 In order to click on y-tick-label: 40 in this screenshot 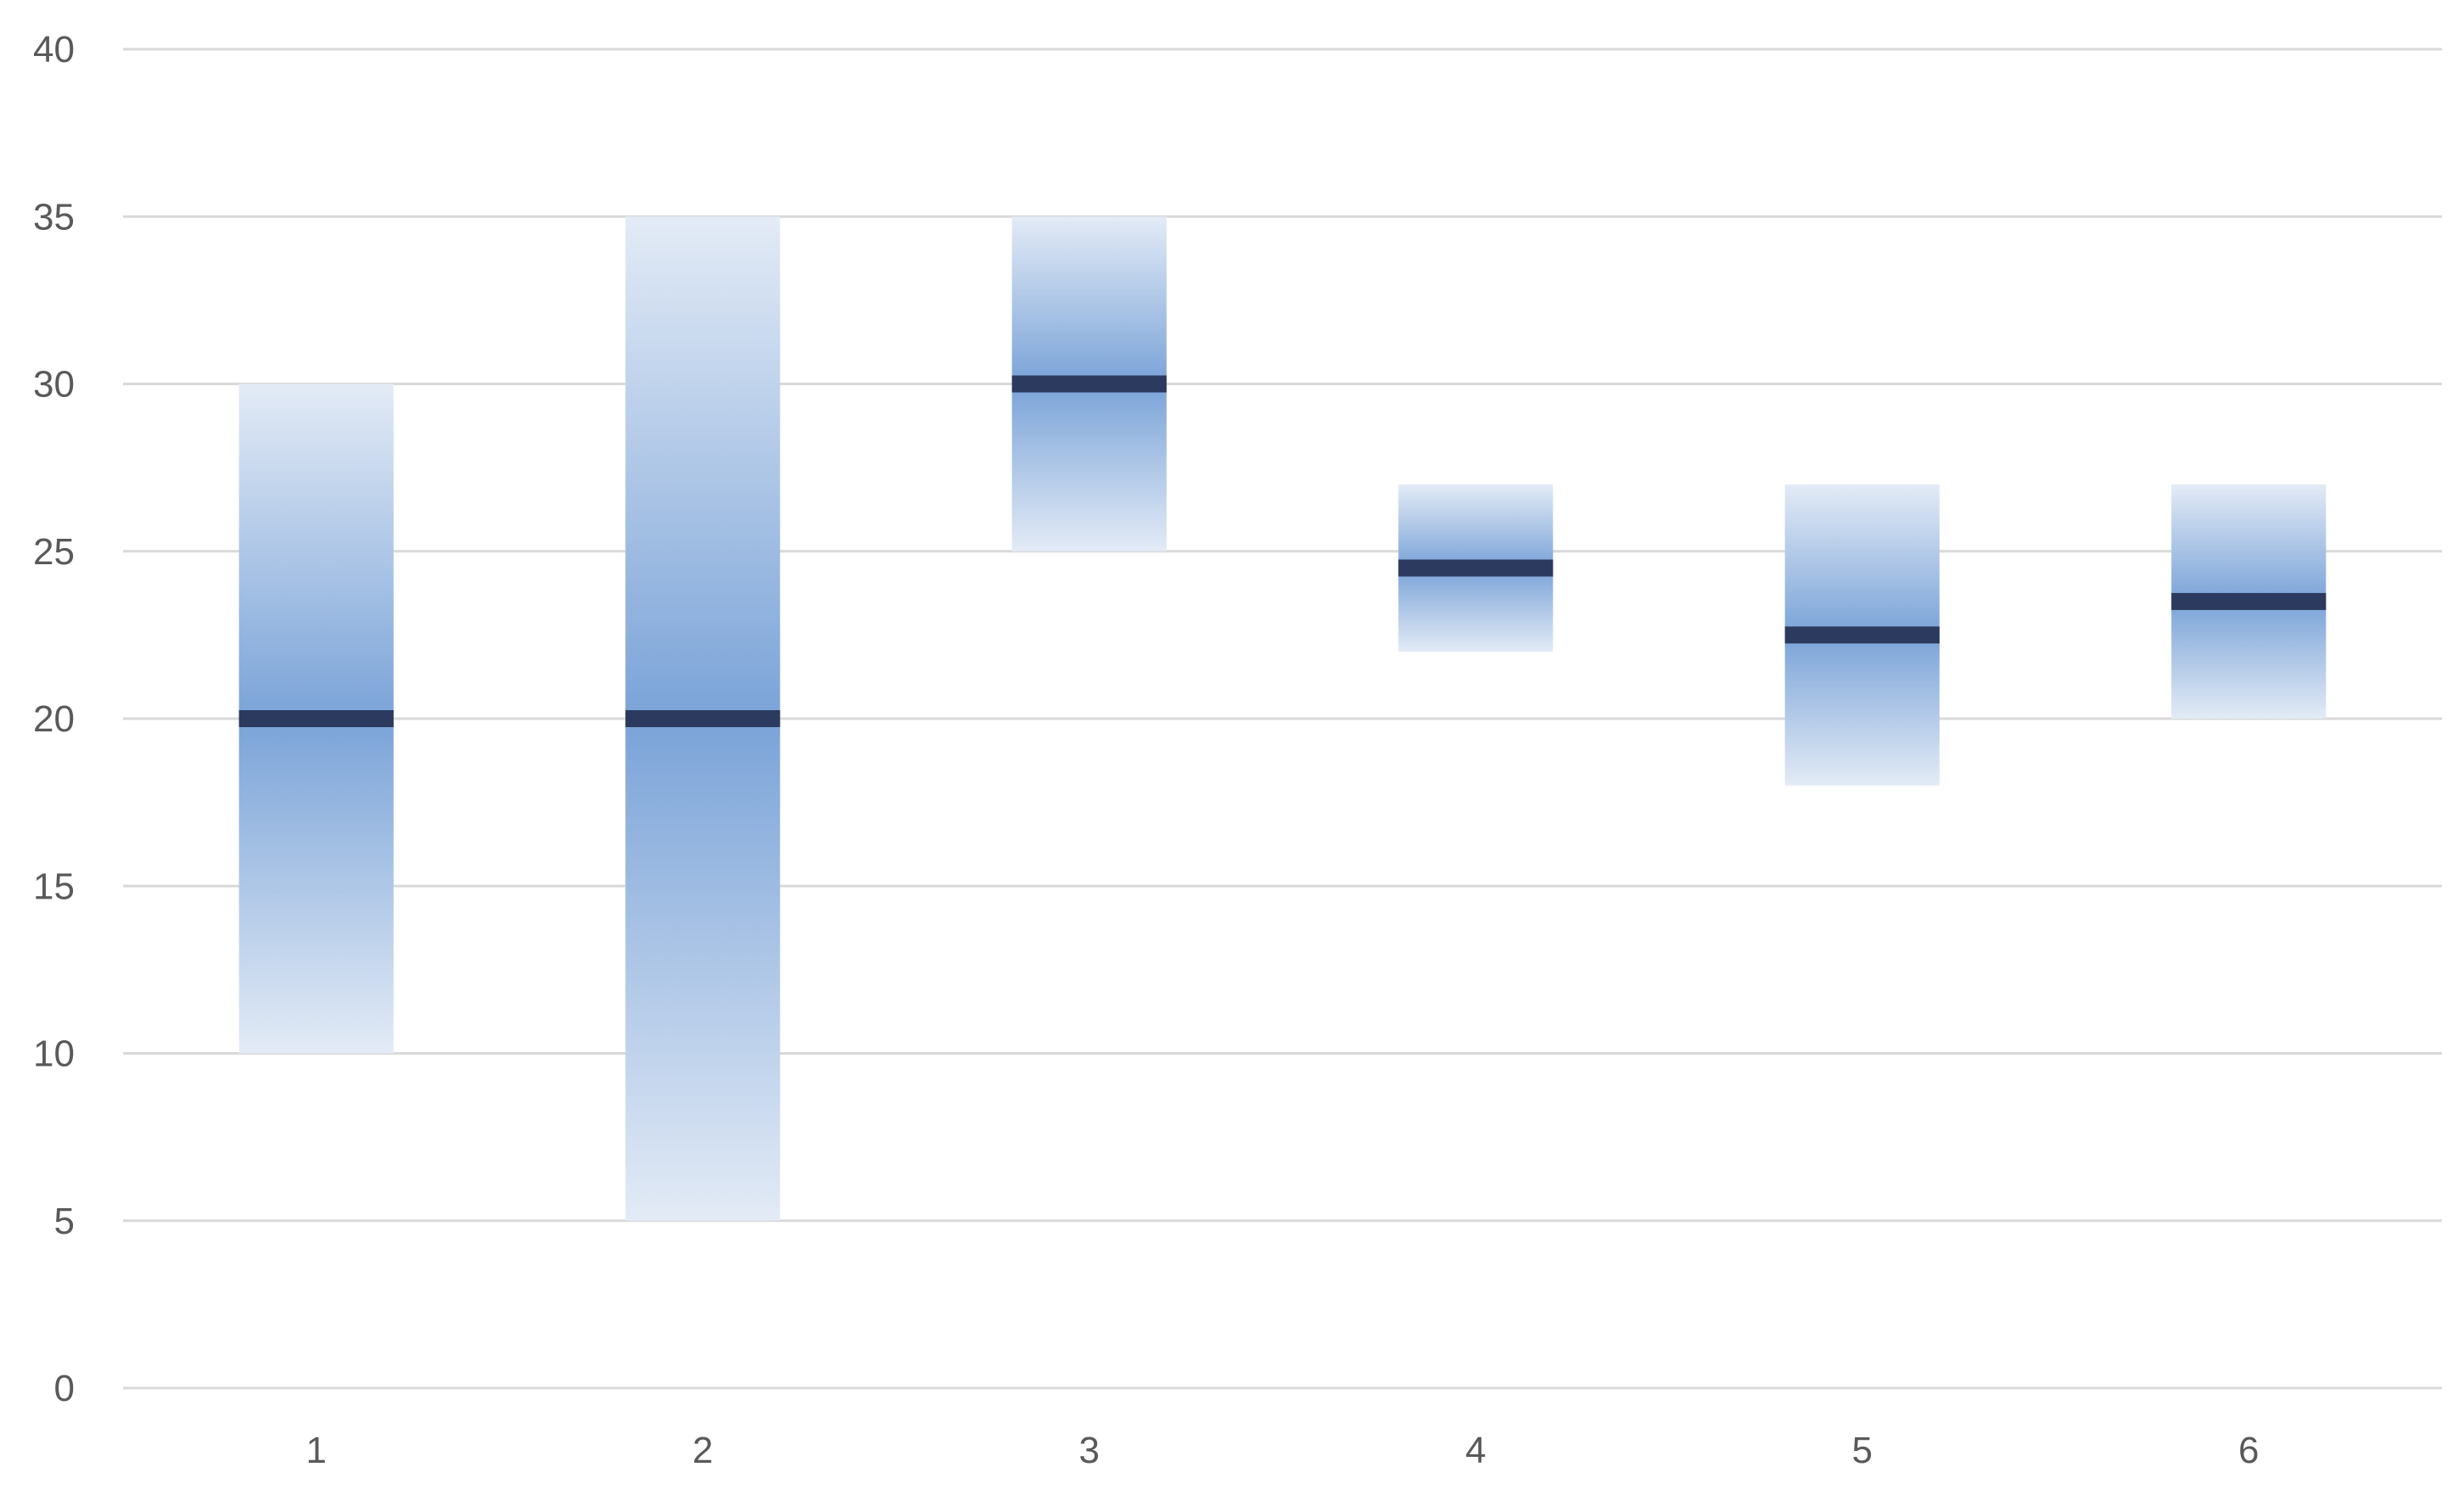, I will do `click(54, 49)`.